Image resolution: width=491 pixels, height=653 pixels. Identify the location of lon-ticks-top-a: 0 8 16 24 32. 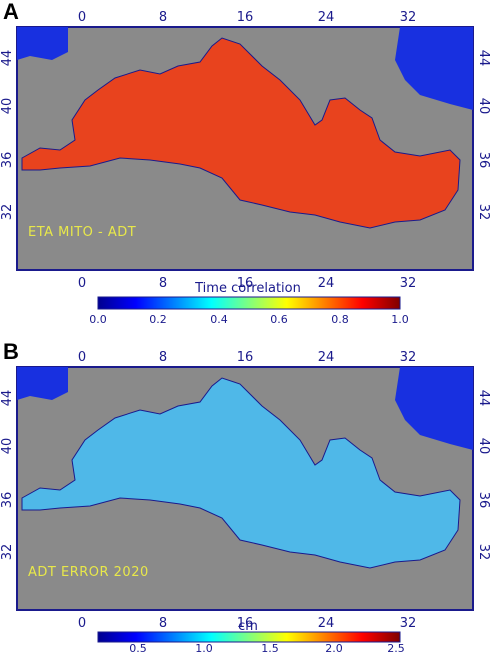
(247, 17).